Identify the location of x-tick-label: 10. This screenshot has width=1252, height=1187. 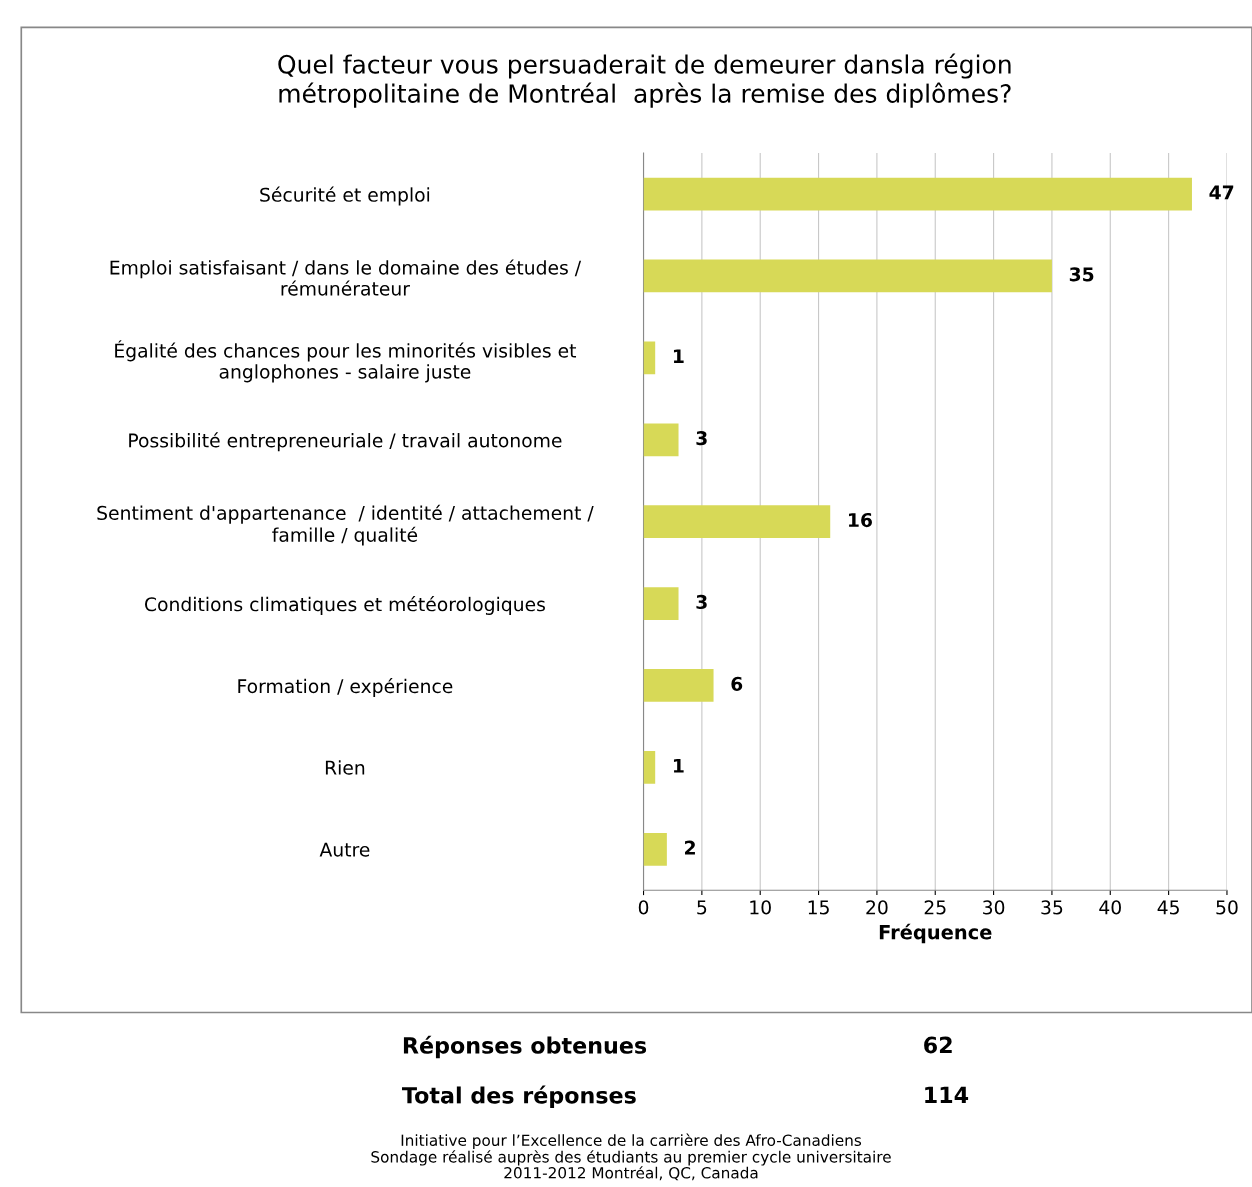
(760, 907).